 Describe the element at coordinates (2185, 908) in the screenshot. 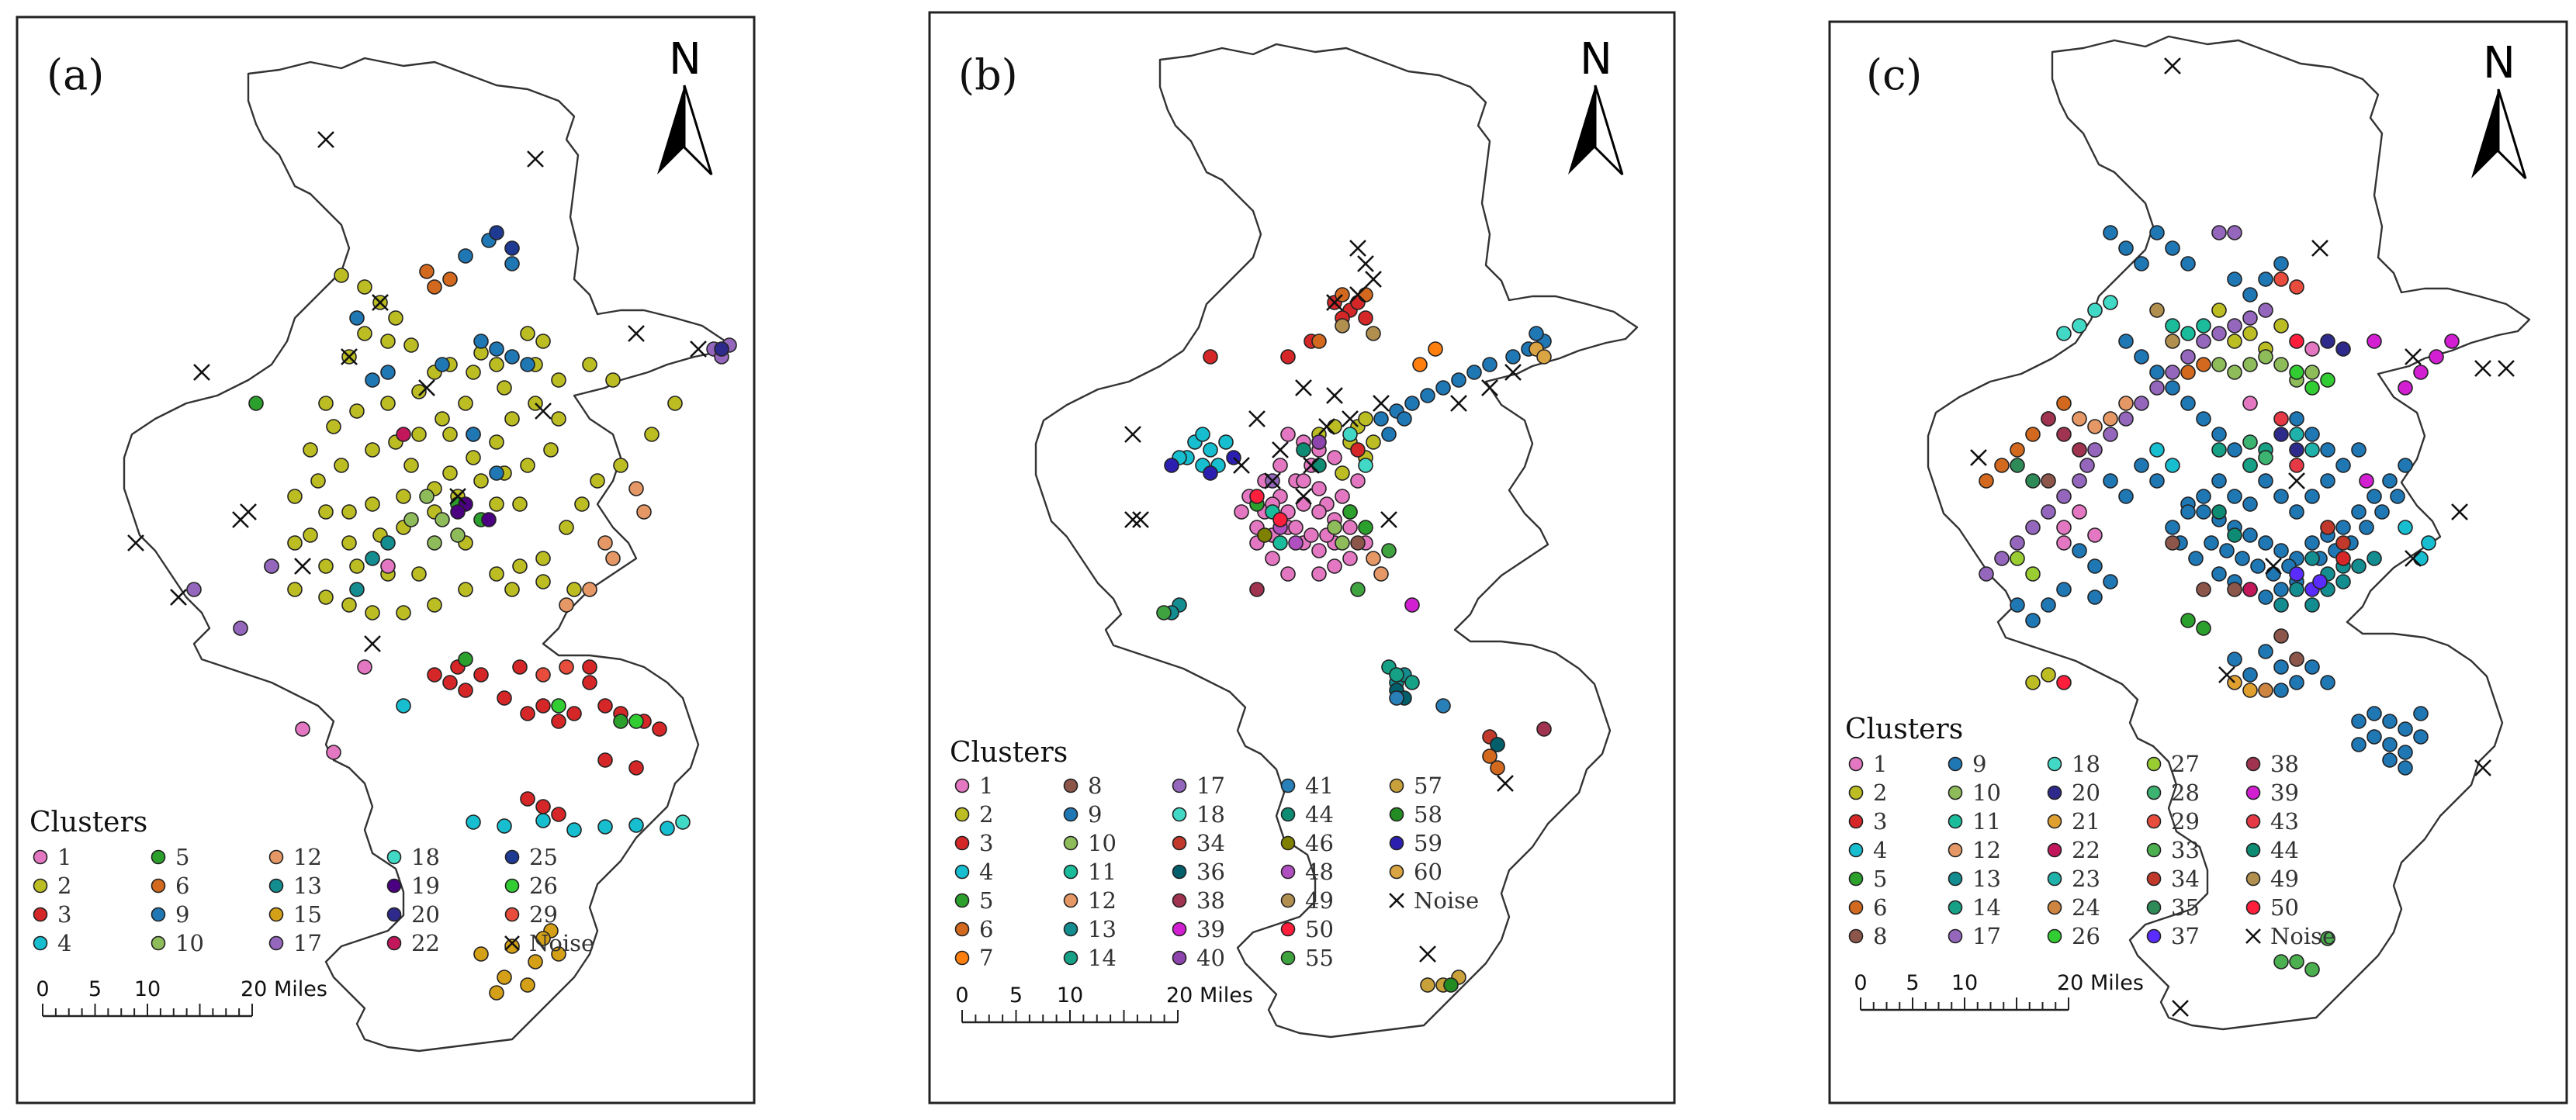

I see `legend-label: 35` at that location.